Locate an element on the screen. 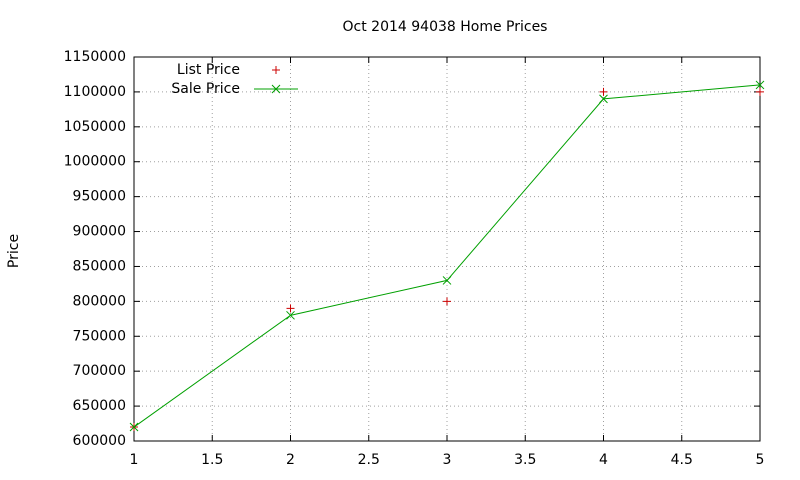 This screenshot has height=480, width=800. y-tick-label: 1000000 is located at coordinates (95, 162).